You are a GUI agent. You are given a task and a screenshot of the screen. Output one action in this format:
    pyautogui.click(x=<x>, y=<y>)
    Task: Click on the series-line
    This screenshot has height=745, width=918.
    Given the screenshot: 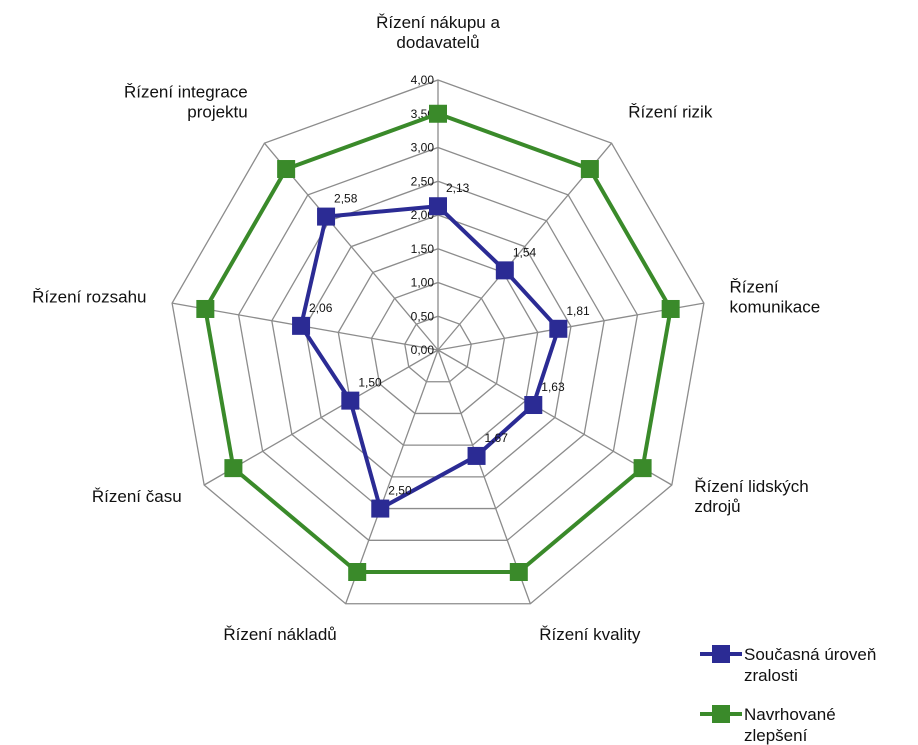 What is the action you would take?
    pyautogui.click(x=429, y=358)
    